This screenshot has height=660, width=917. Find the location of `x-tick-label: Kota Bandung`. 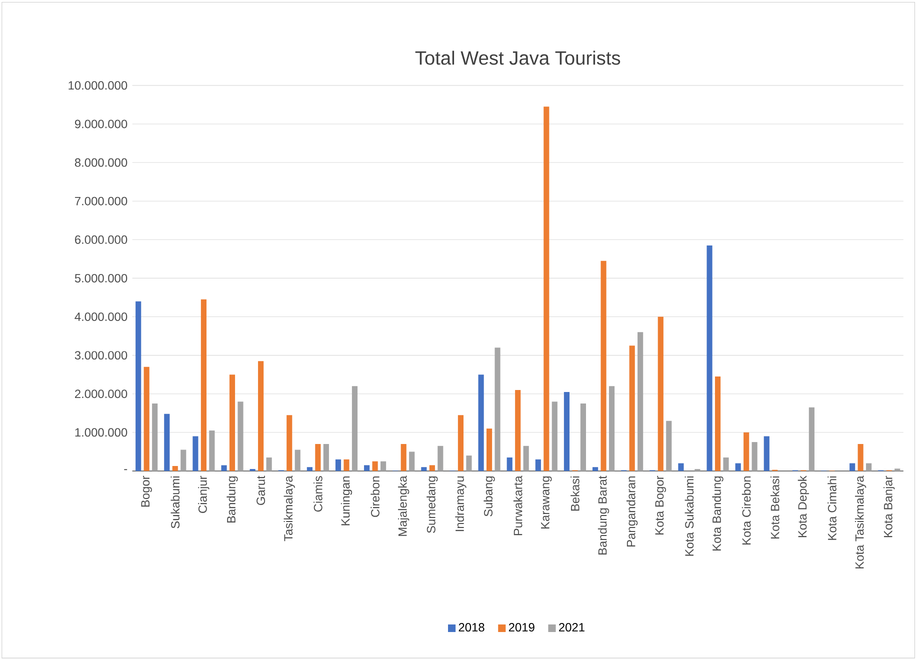

x-tick-label: Kota Bandung is located at coordinates (718, 513).